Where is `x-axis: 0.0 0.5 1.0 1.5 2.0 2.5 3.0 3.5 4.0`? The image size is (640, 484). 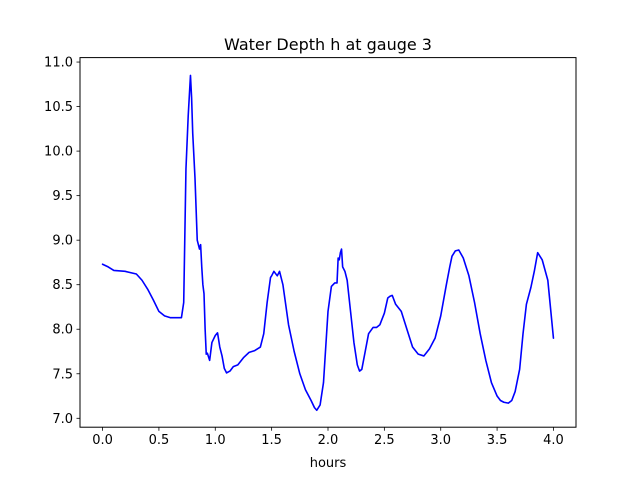 x-axis: 0.0 0.5 1.0 1.5 2.0 2.5 3.0 3.5 4.0 is located at coordinates (328, 437).